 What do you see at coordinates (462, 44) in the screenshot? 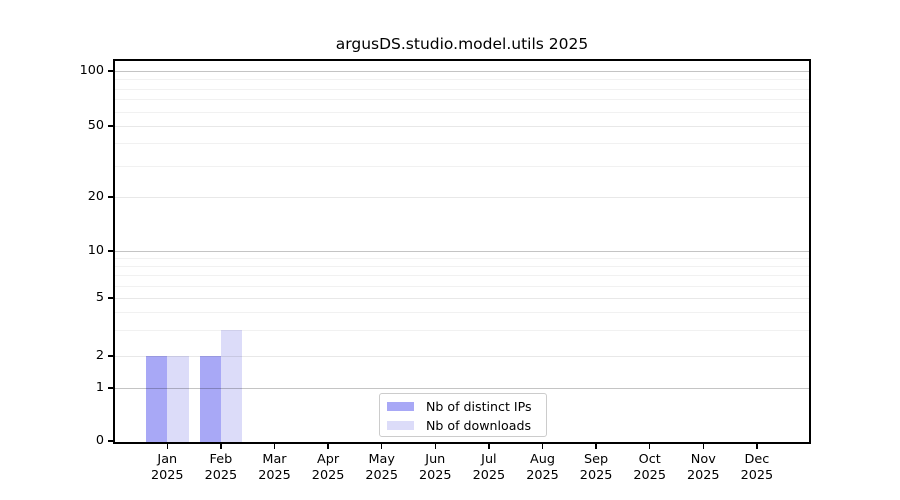
I see `chart-title: argusDS.studio.model.utils 2025` at bounding box center [462, 44].